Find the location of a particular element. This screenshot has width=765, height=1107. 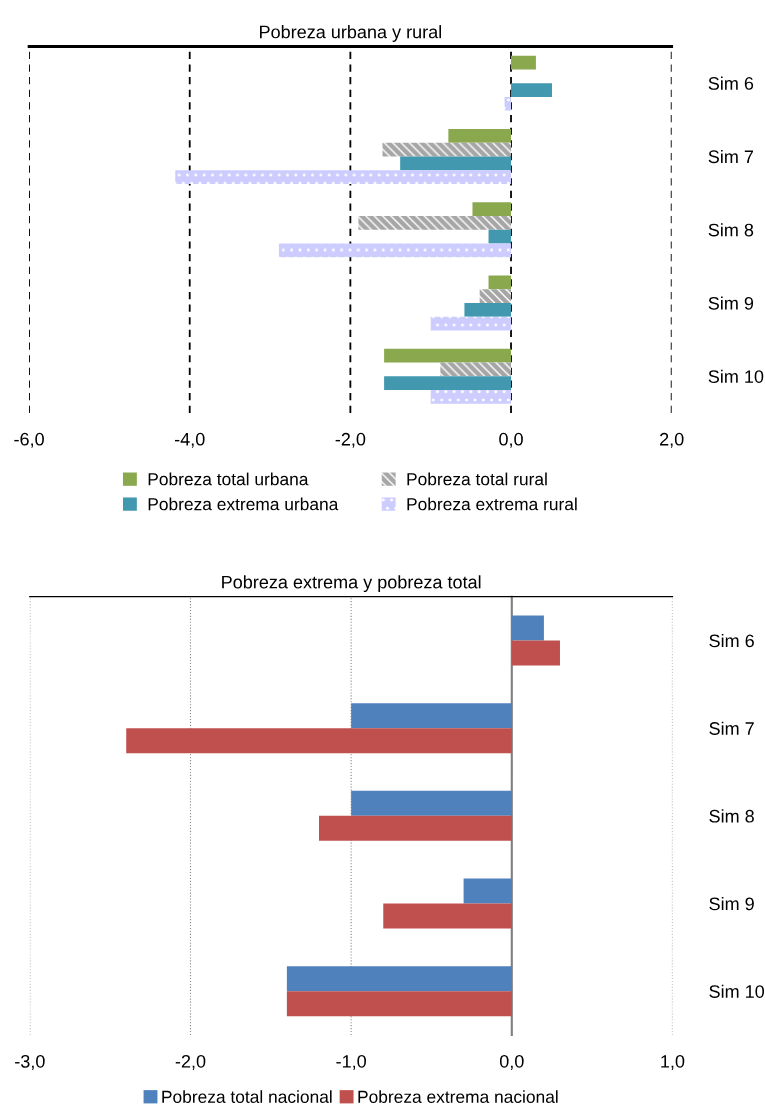

chart-title: Pobreza urbana y rural is located at coordinates (350, 33).